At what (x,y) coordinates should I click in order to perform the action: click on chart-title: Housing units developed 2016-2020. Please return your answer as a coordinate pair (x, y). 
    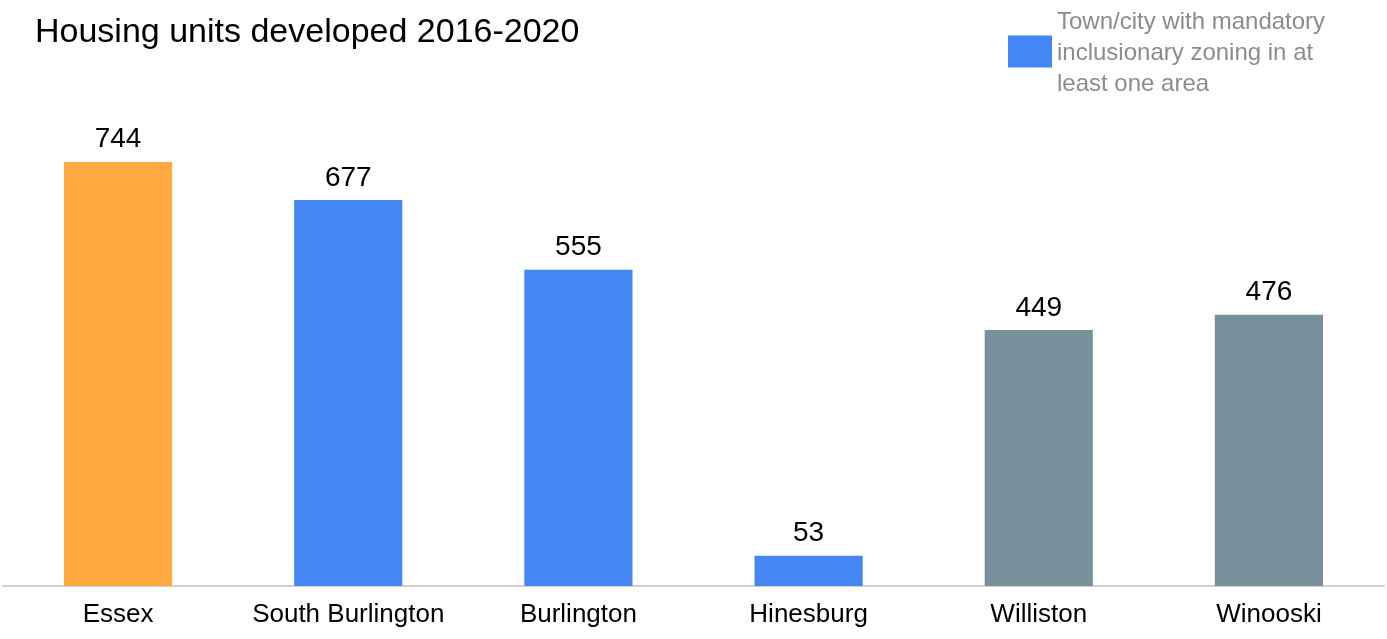
    Looking at the image, I should click on (307, 30).